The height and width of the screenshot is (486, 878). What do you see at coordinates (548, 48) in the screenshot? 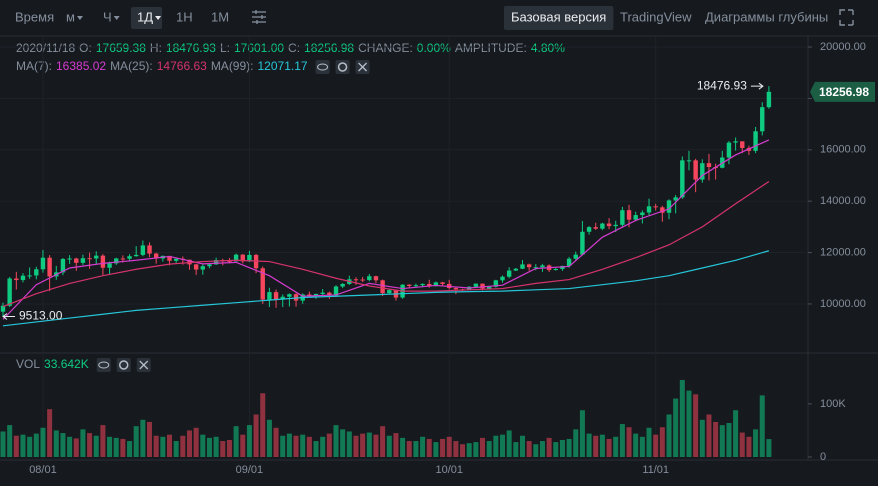
I see `header-value: 4.80%` at bounding box center [548, 48].